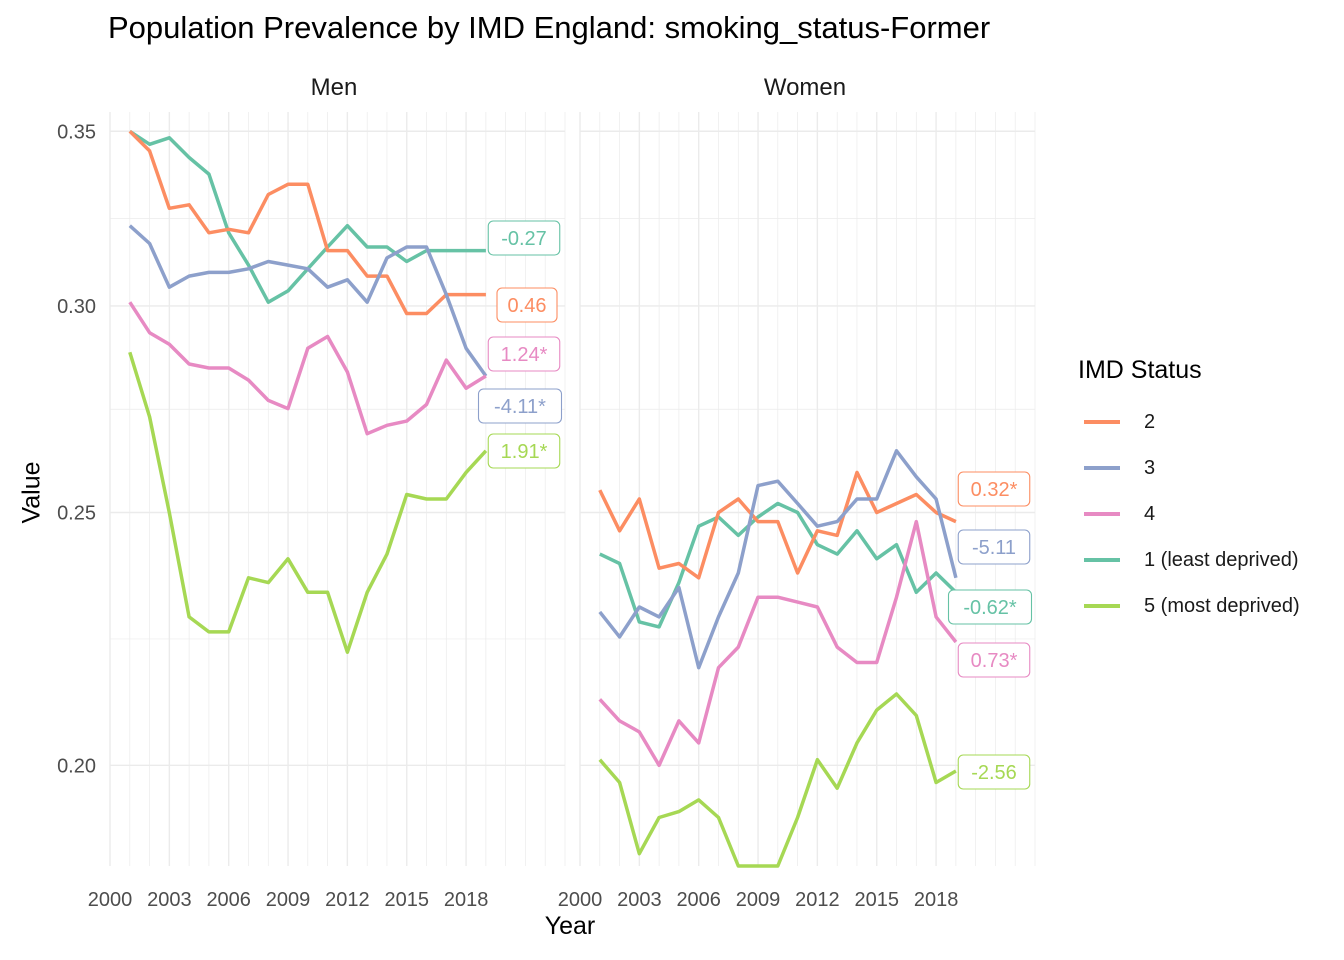  Describe the element at coordinates (1222, 605) in the screenshot. I see `legend-label: 5 (most deprived)` at that location.